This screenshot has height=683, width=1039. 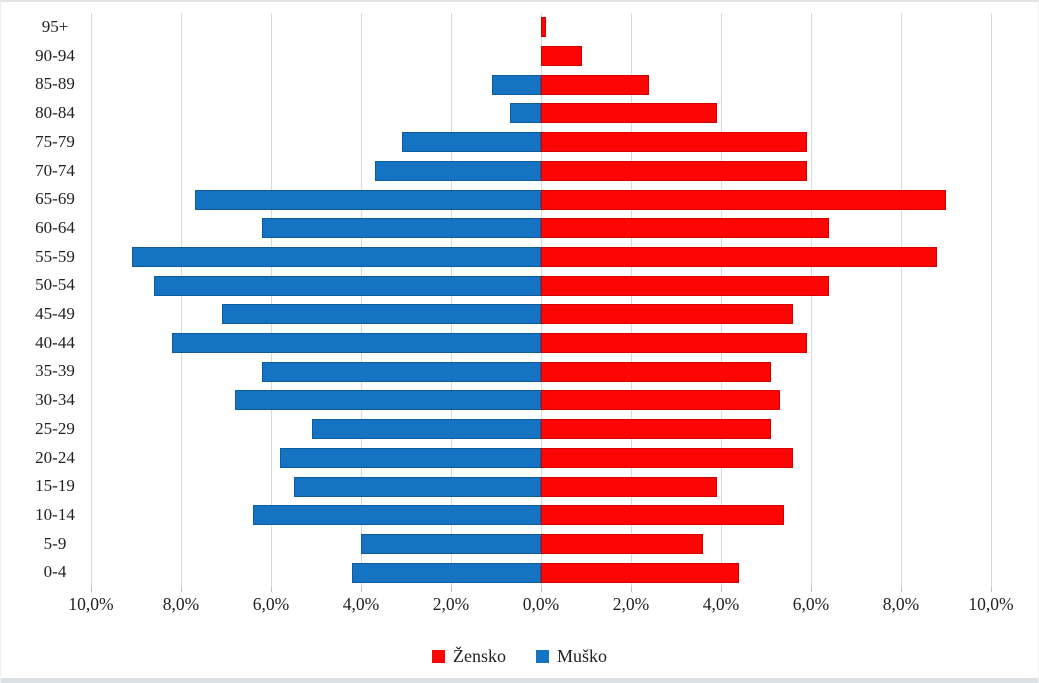 What do you see at coordinates (55, 342) in the screenshot?
I see `y-axis-label-40-44: 40-44` at bounding box center [55, 342].